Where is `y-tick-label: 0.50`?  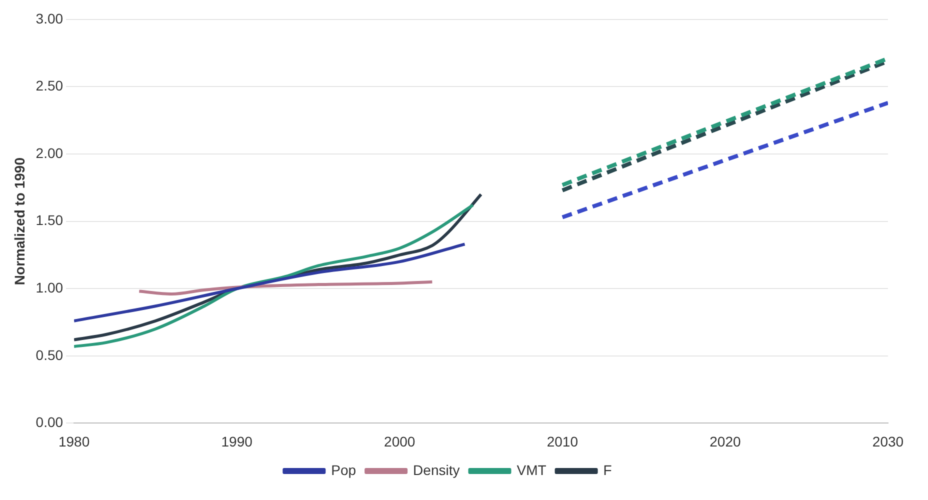 y-tick-label: 0.50 is located at coordinates (50, 354).